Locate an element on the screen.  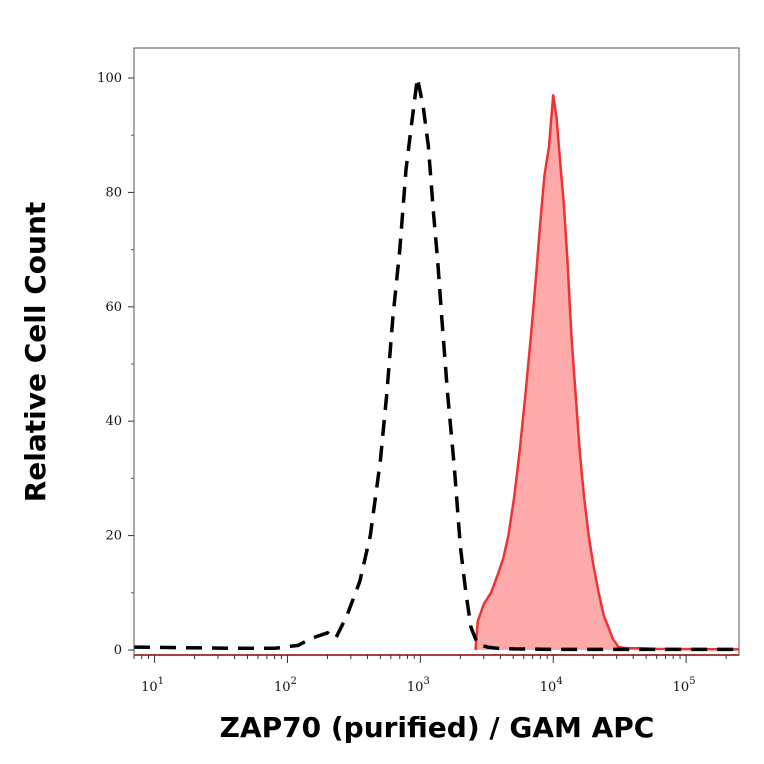
y-tick-label: 80 is located at coordinates (113, 192).